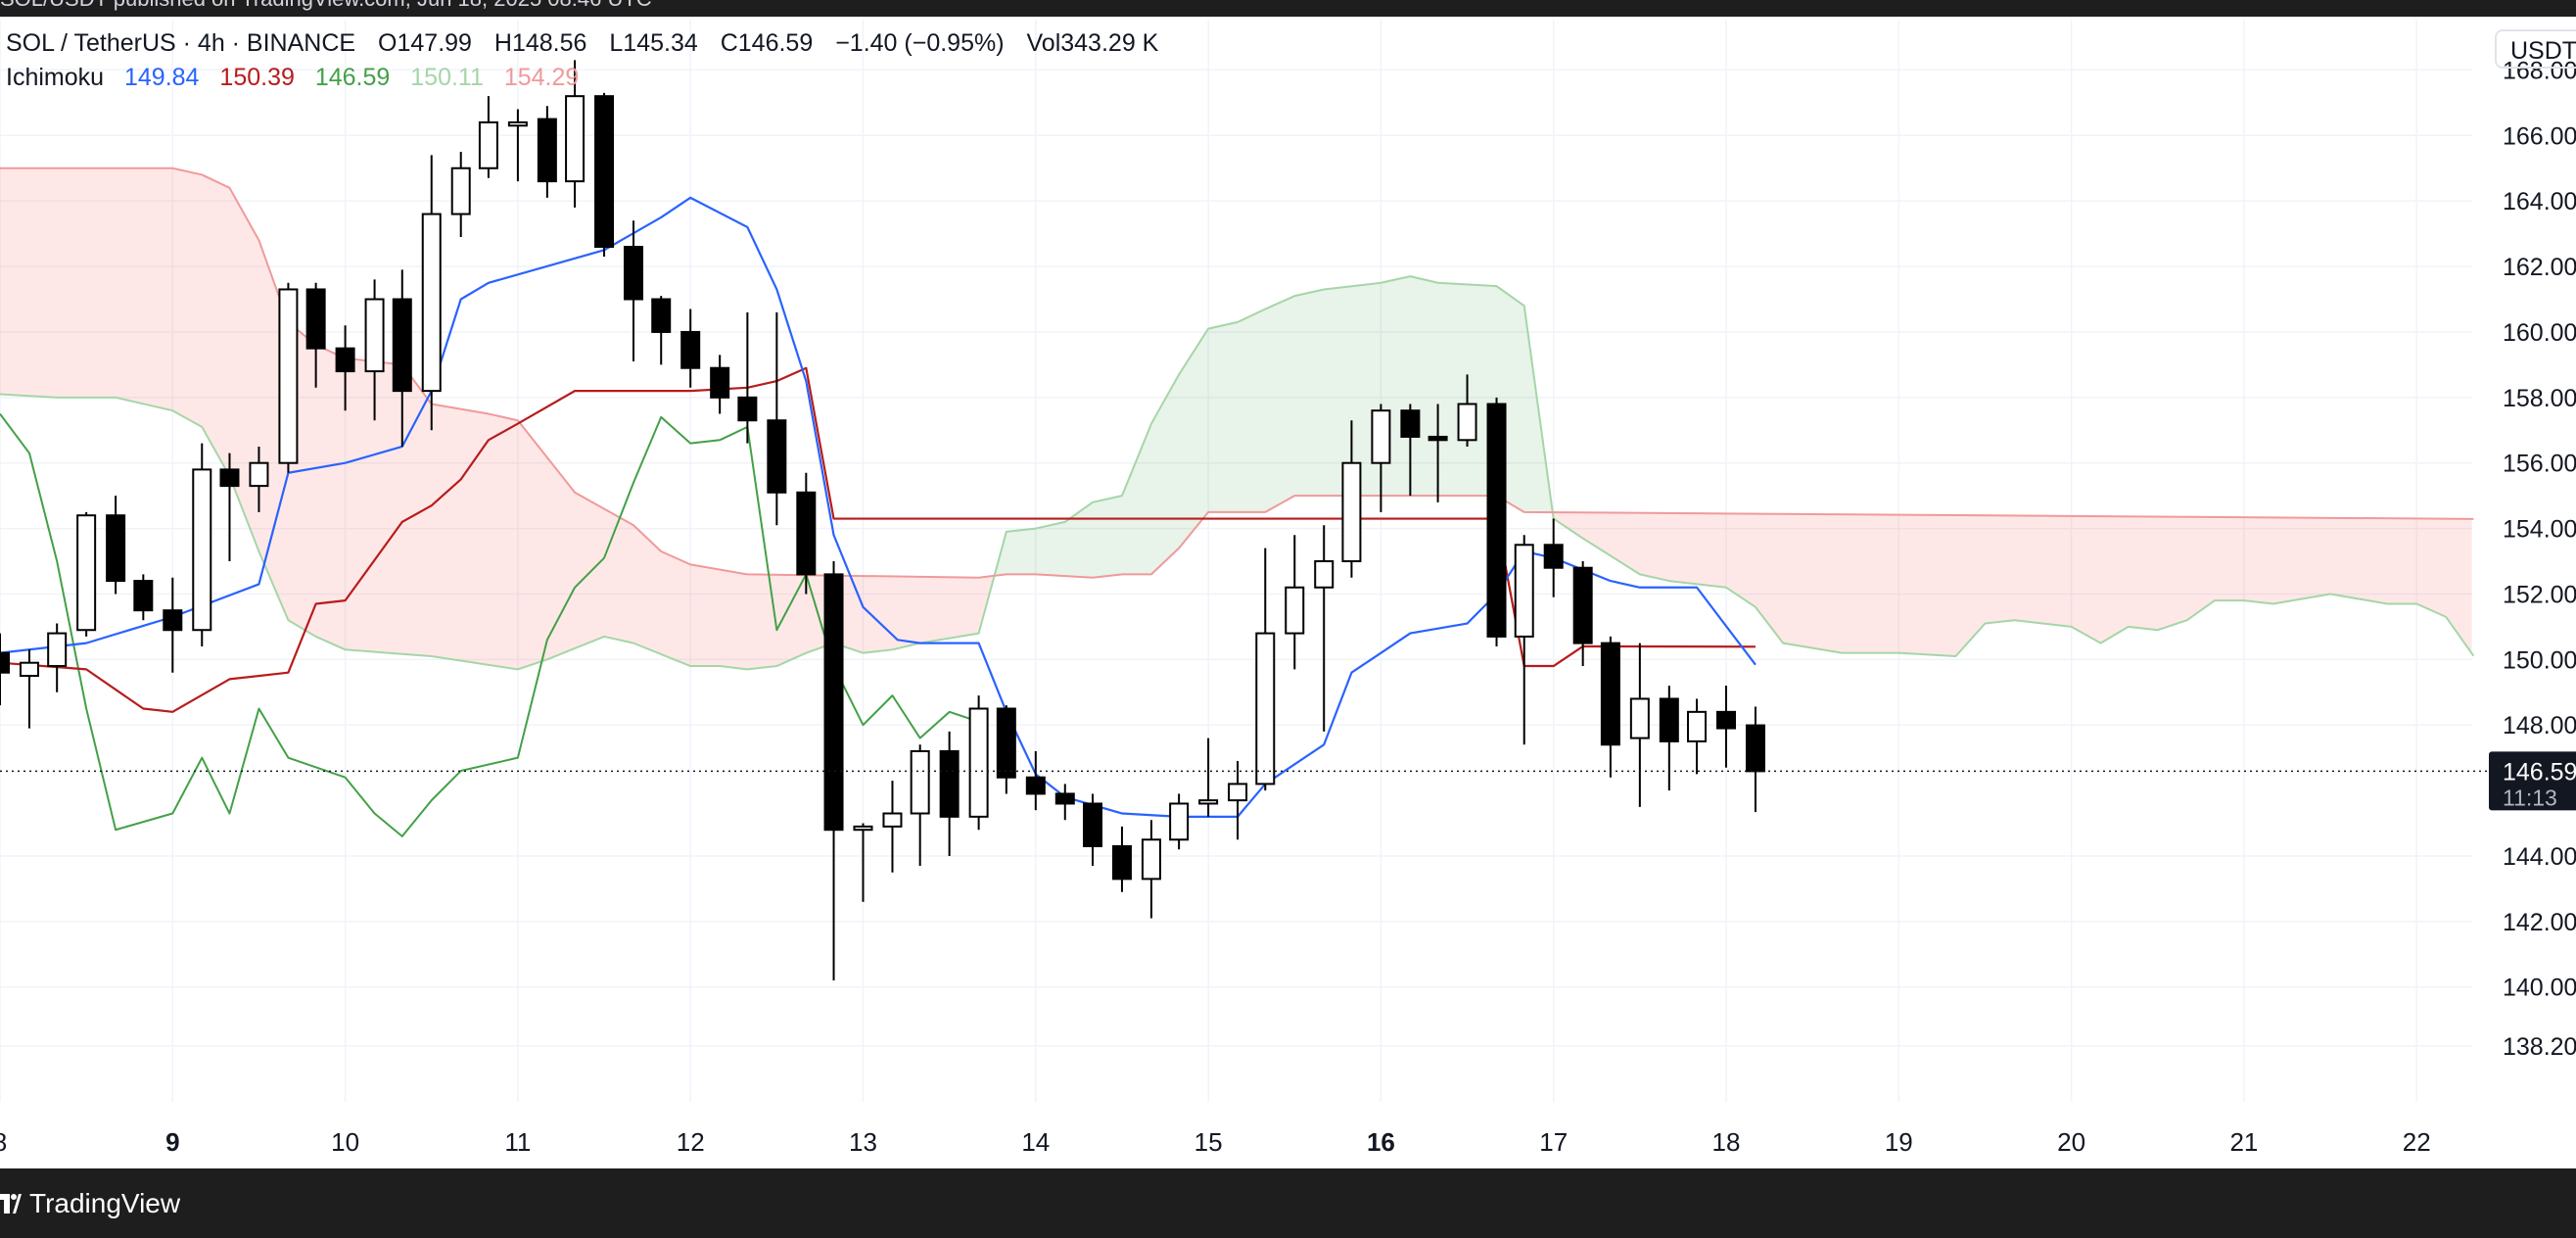 This screenshot has height=1238, width=2576. What do you see at coordinates (920, 43) in the screenshot?
I see `price-change: −1.40 (−0.95%)` at bounding box center [920, 43].